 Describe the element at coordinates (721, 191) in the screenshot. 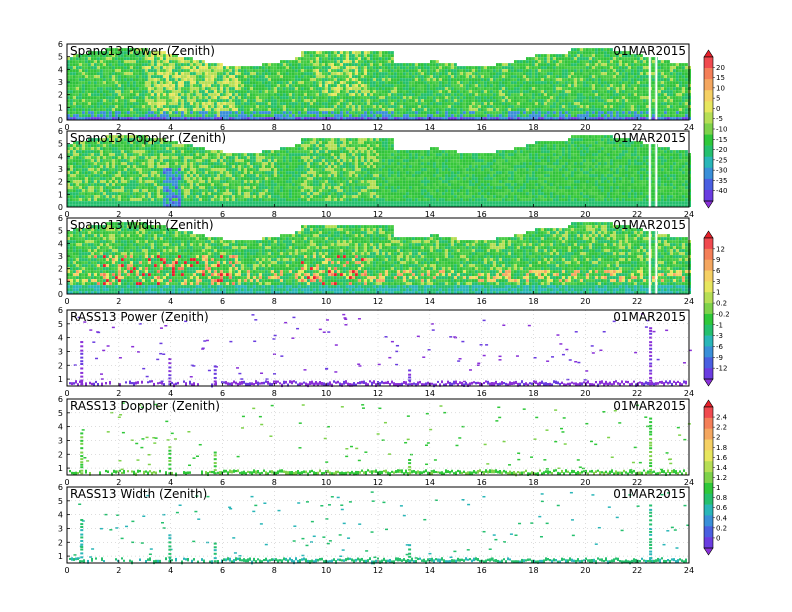

I see `colorbar-label: -40` at that location.